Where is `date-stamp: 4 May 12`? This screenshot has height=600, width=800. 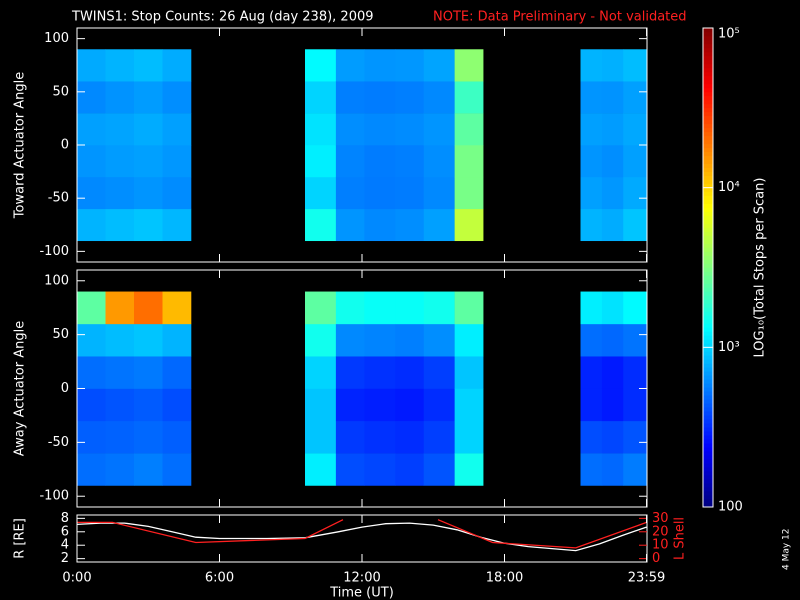
date-stamp: 4 May 12 is located at coordinates (787, 549).